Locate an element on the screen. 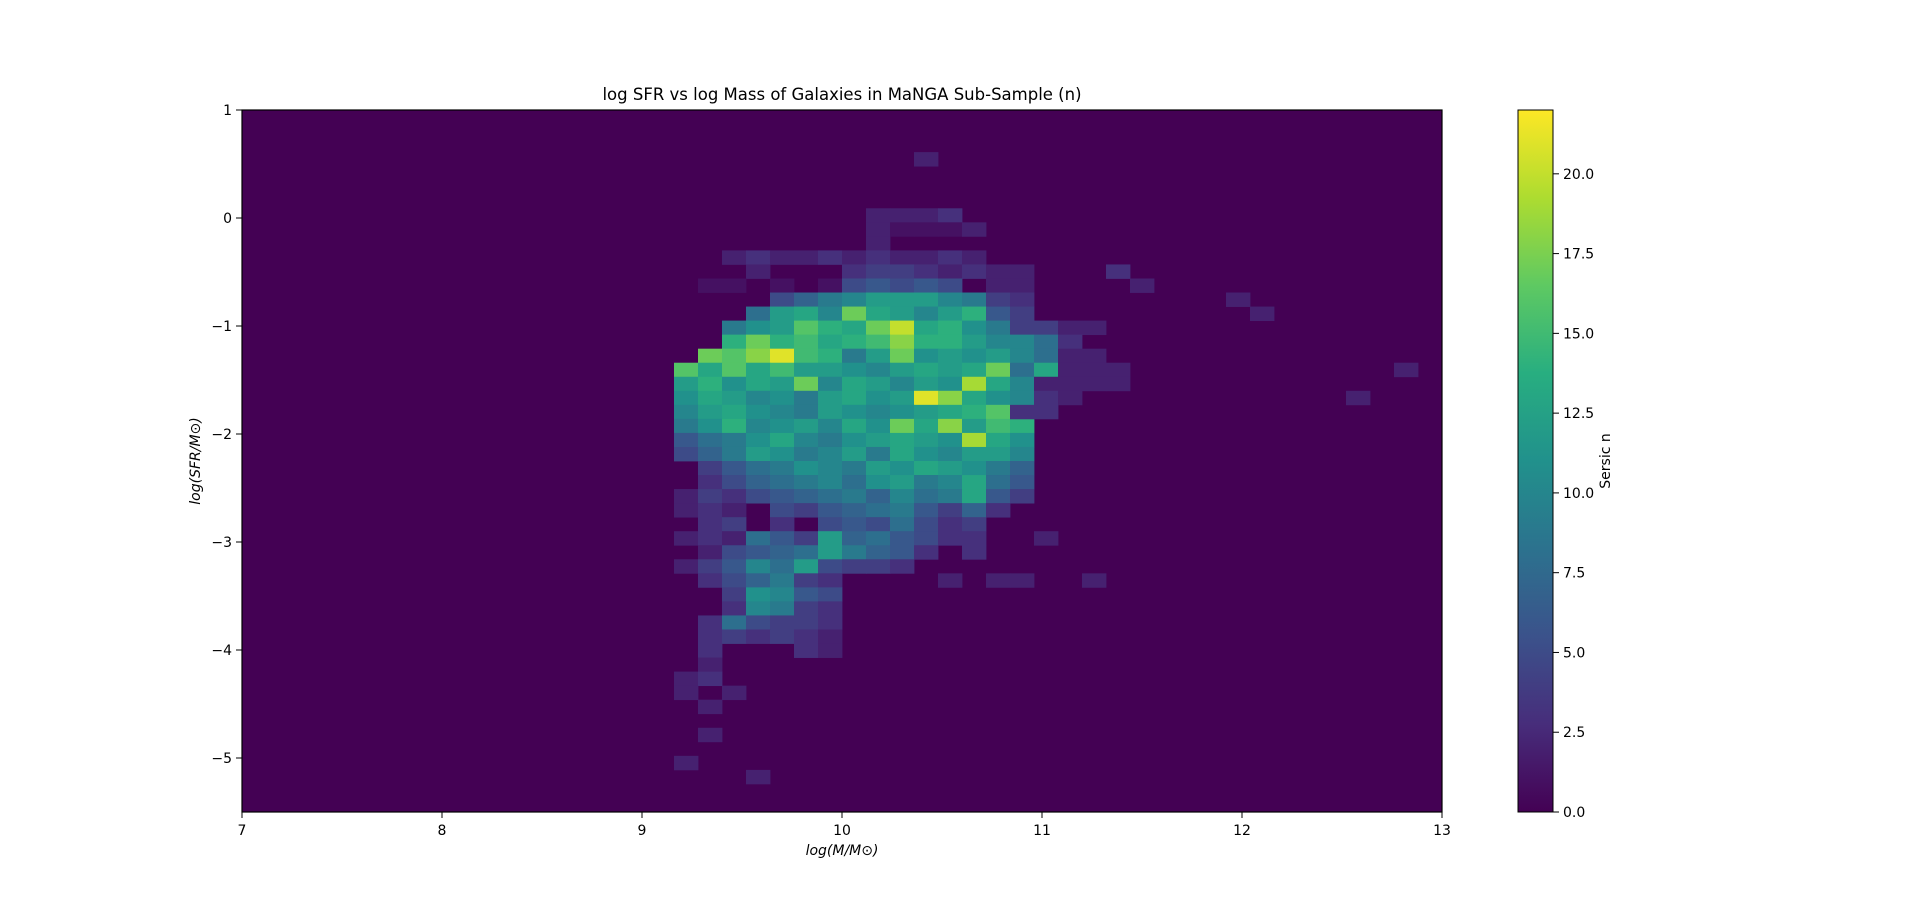 The width and height of the screenshot is (1920, 905). colorbar-tick-label: 2.5 is located at coordinates (1574, 733).